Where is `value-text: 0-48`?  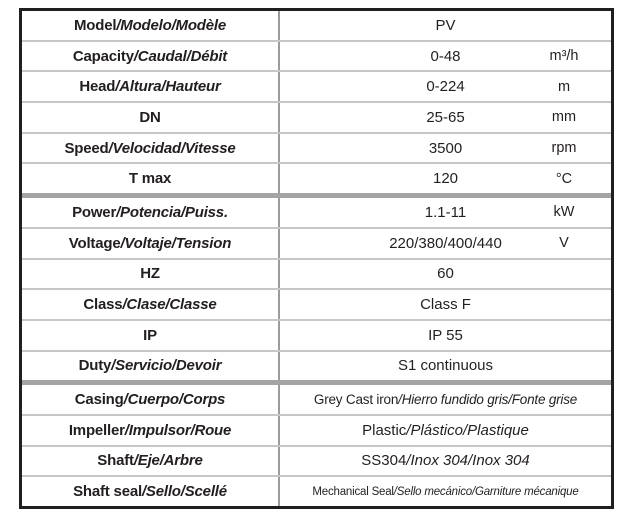
value-text: 0-48 is located at coordinates (445, 56).